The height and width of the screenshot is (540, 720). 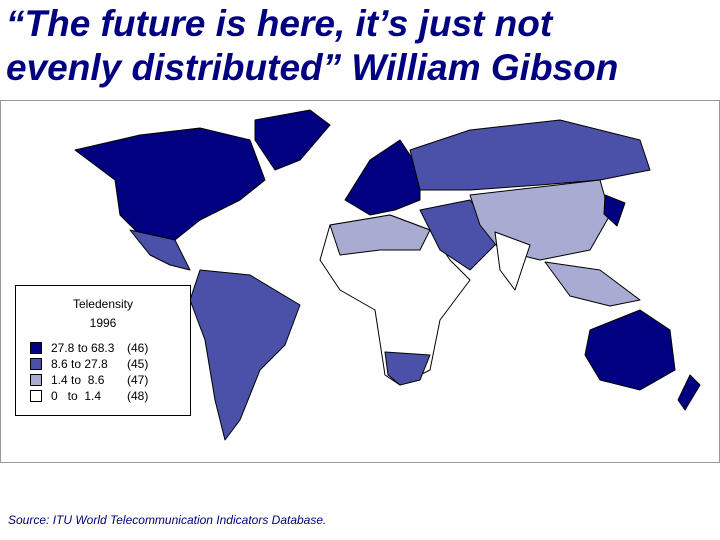 I want to click on legend-range: 8.6 to 27.8, so click(x=79, y=364).